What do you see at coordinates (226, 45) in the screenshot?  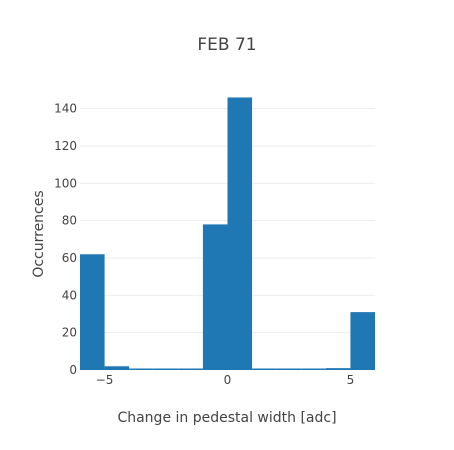 I see `chart-title: FEB 71` at bounding box center [226, 45].